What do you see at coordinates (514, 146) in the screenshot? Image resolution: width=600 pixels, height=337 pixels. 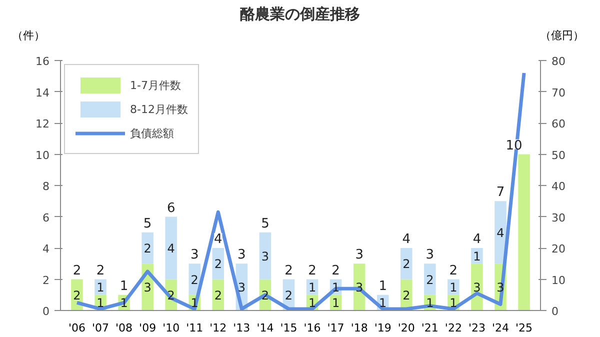 I see `total-label: 10` at bounding box center [514, 146].